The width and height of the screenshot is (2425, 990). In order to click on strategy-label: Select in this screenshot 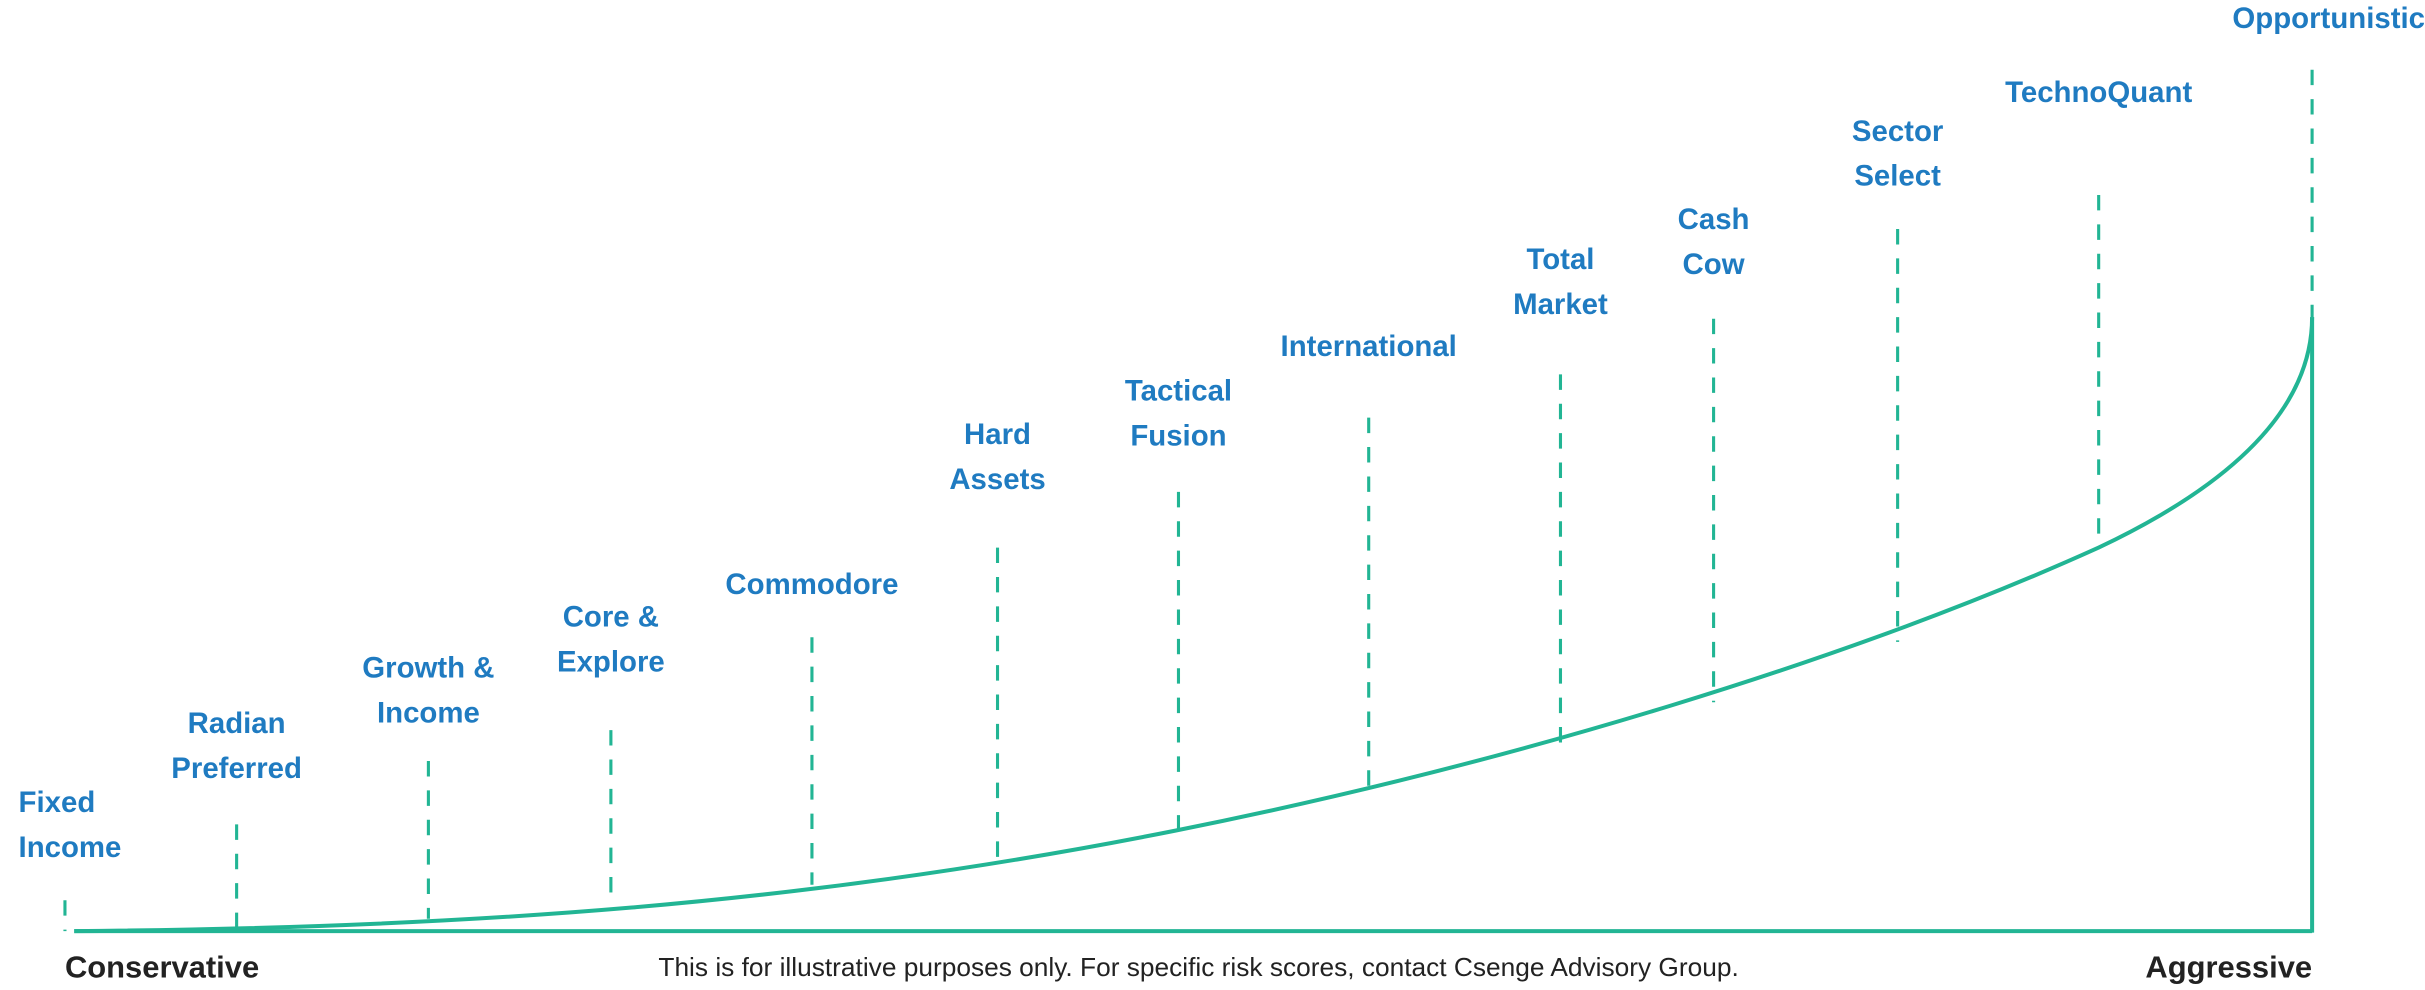, I will do `click(1897, 176)`.